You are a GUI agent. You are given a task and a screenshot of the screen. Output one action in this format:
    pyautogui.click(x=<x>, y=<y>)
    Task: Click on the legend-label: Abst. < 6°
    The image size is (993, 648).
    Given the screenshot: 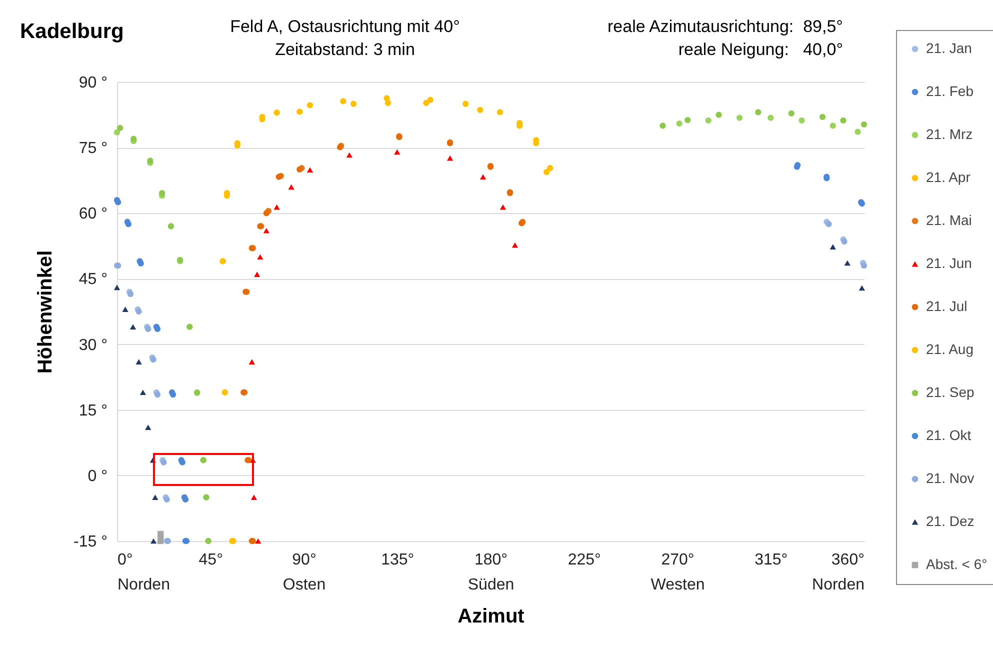 What is the action you would take?
    pyautogui.click(x=957, y=564)
    